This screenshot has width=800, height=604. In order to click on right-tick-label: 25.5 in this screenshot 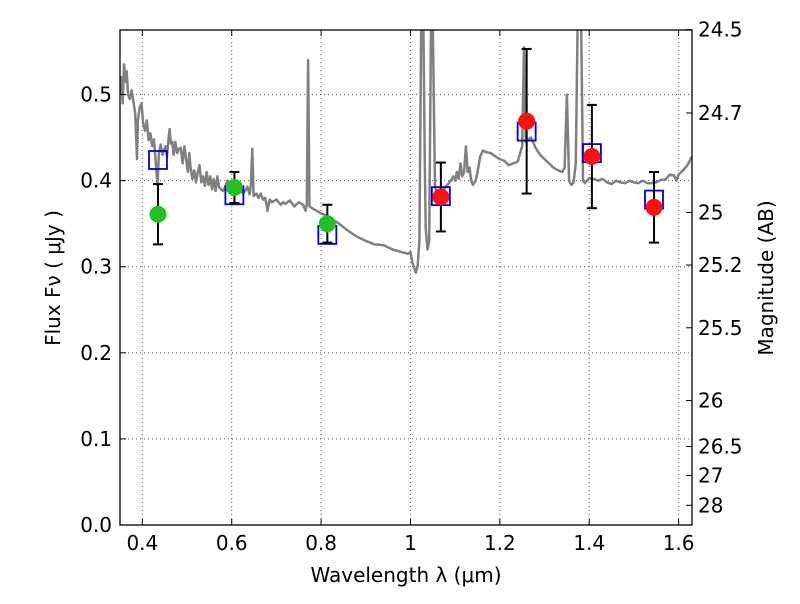, I will do `click(720, 328)`.